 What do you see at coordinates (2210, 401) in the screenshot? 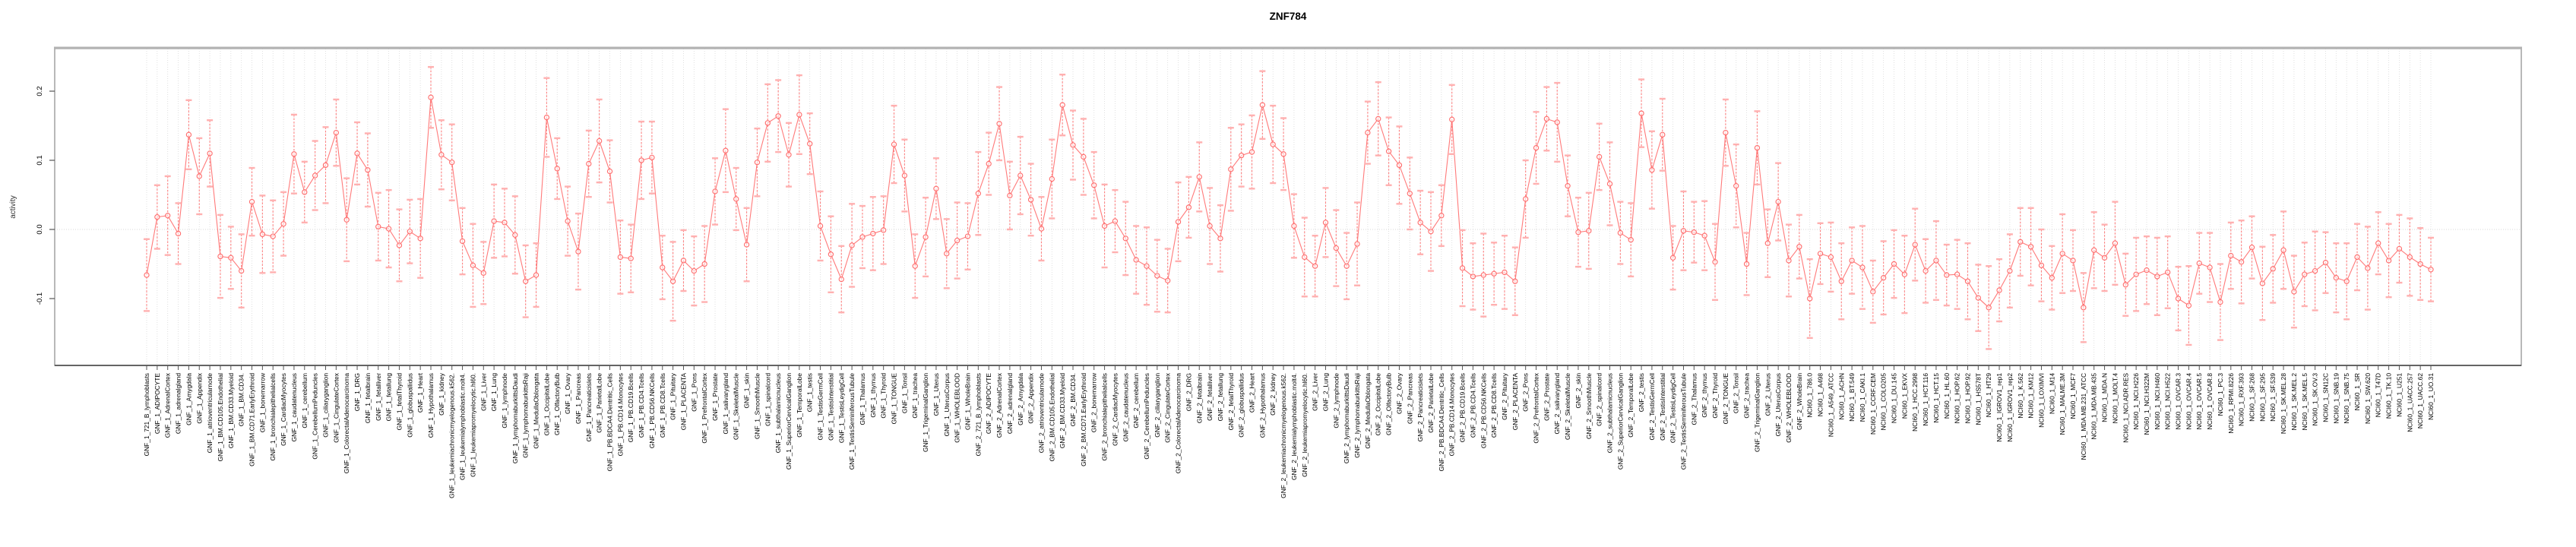
I see `x-tick-label: NCI60_1_OVCAR.8` at bounding box center [2210, 401].